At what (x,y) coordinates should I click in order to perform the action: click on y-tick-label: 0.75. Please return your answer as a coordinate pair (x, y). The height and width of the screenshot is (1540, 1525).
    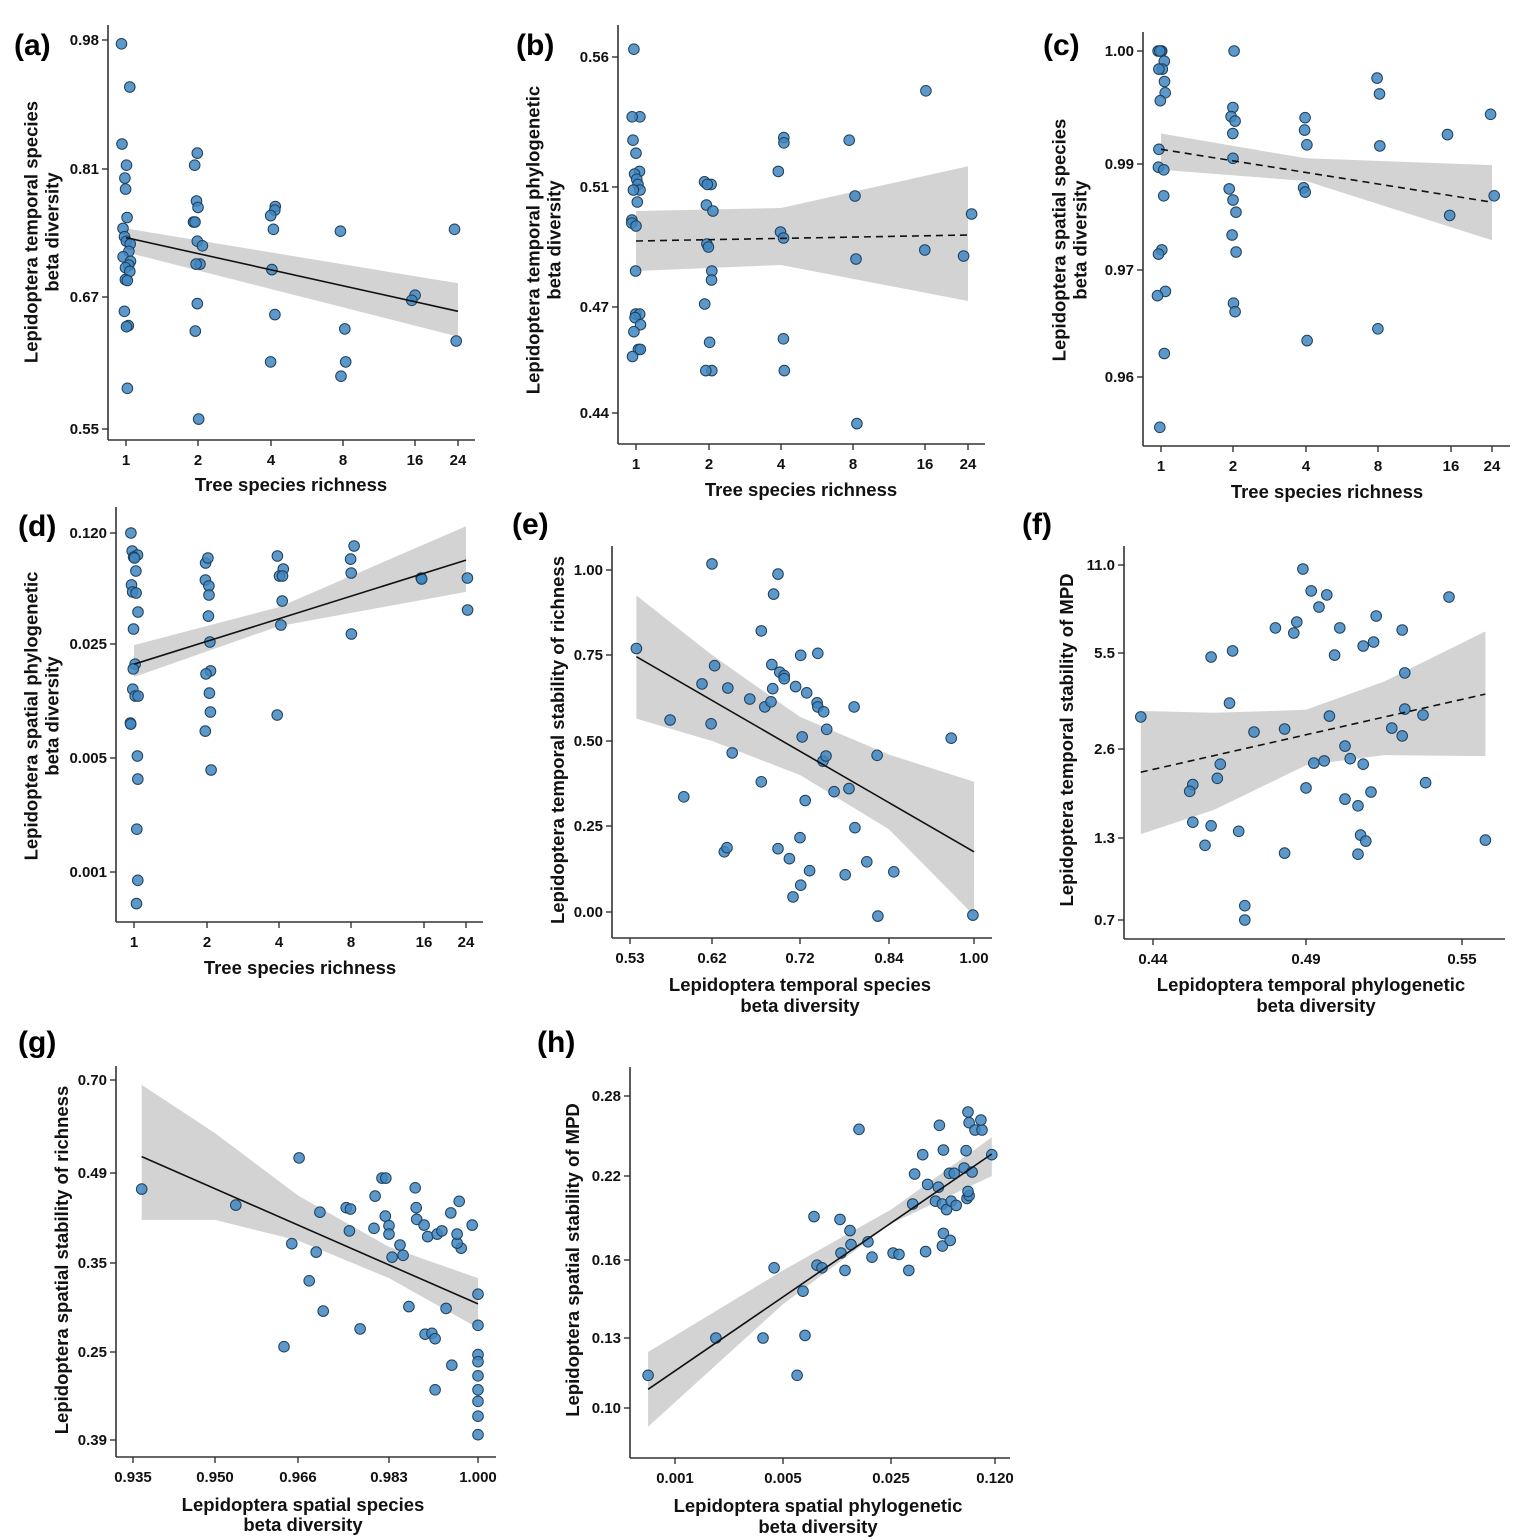
    Looking at the image, I should click on (588, 655).